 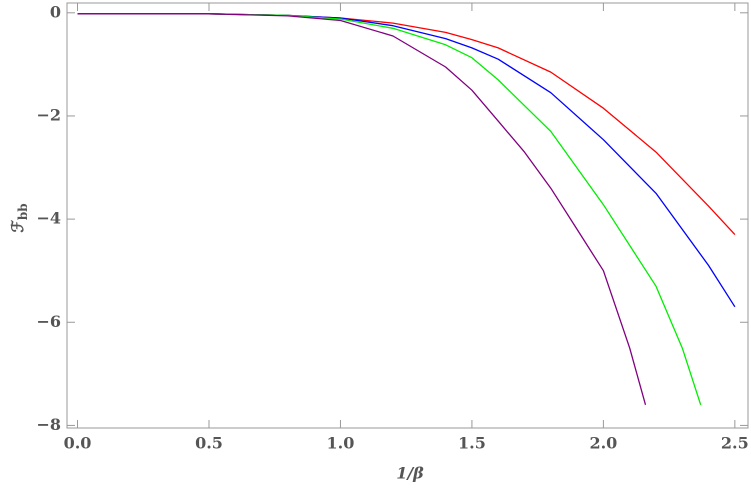 I want to click on y-label-sub: bb, so click(x=23, y=211).